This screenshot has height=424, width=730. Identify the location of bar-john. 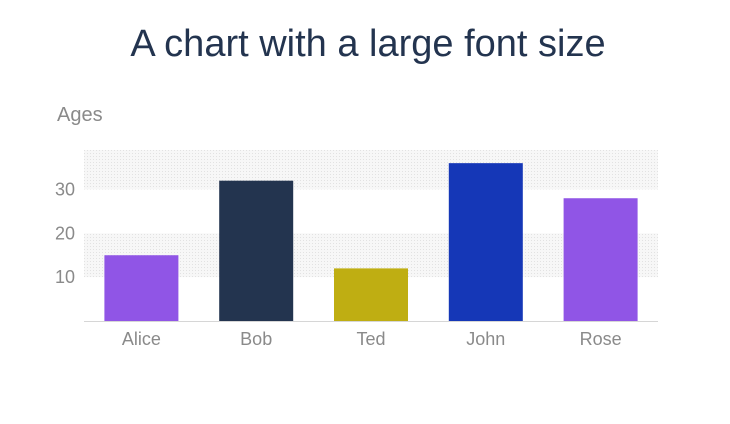
(485, 242).